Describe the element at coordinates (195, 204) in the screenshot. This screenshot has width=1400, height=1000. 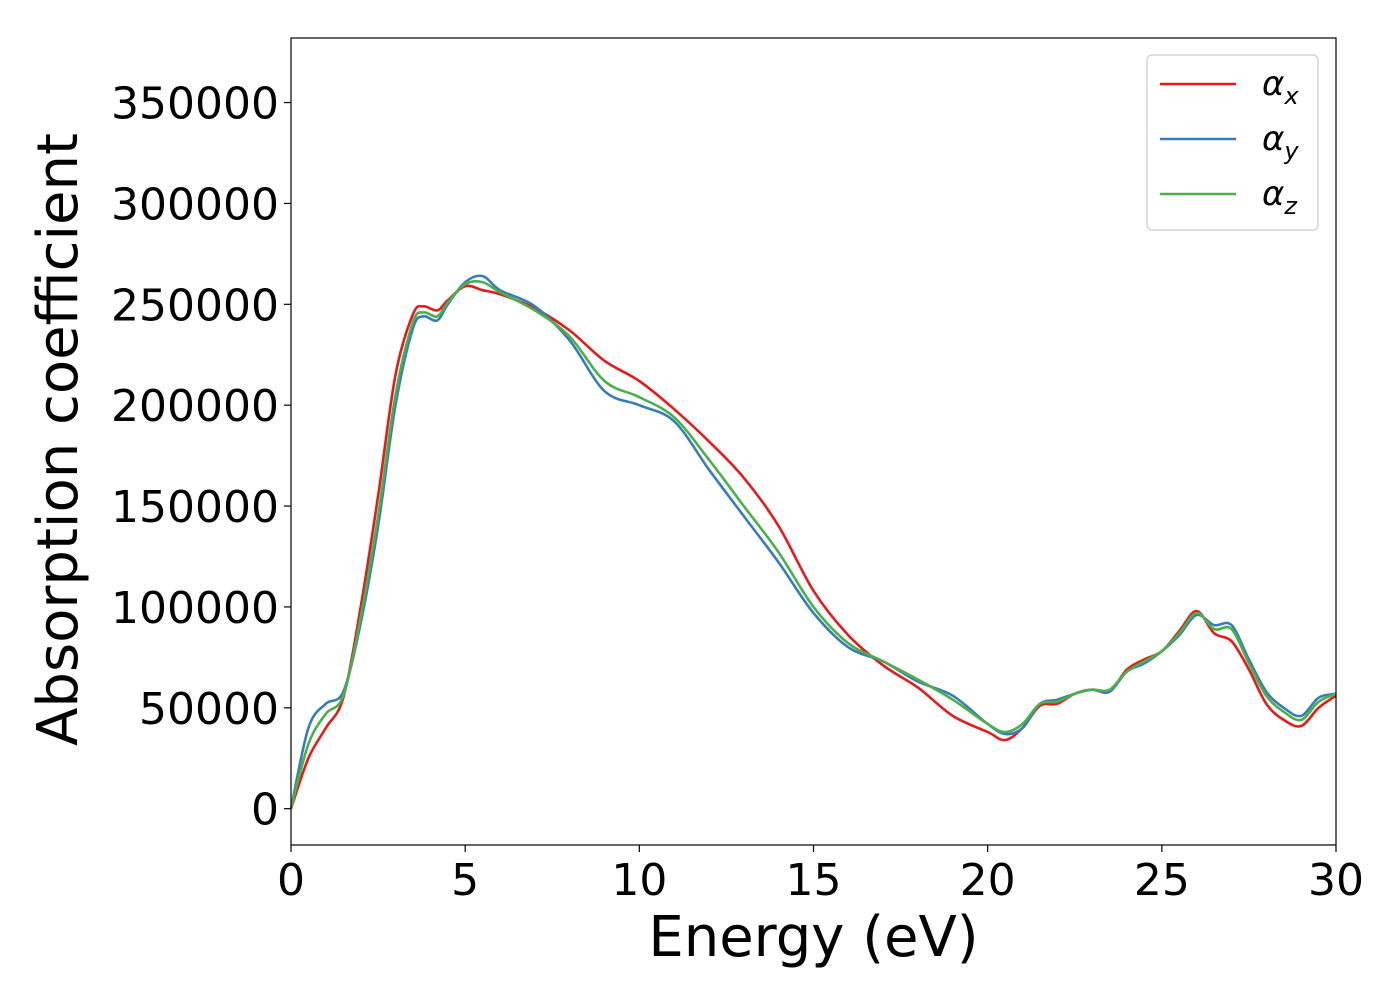
I see `y-tick-label: 300000` at that location.